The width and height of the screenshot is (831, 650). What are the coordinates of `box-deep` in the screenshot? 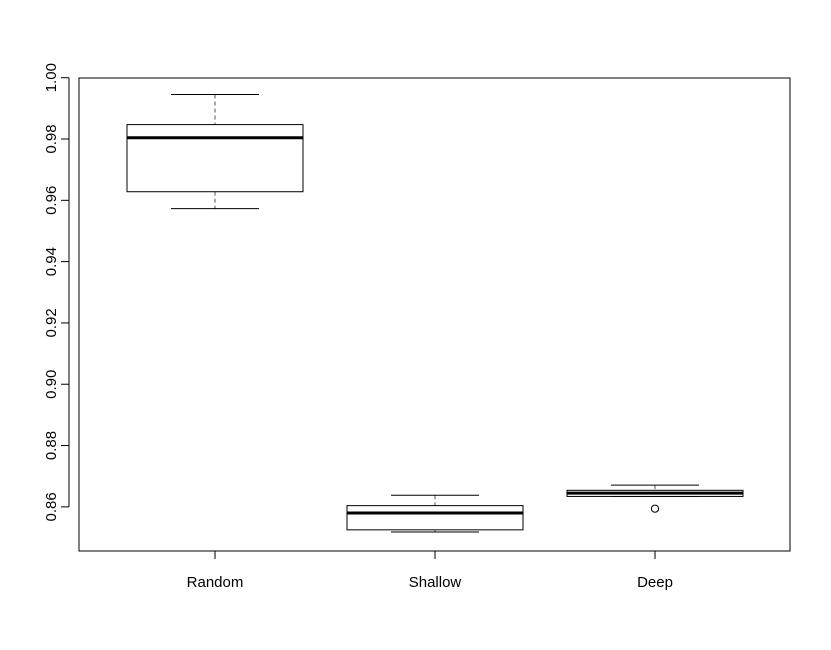 It's located at (655, 498).